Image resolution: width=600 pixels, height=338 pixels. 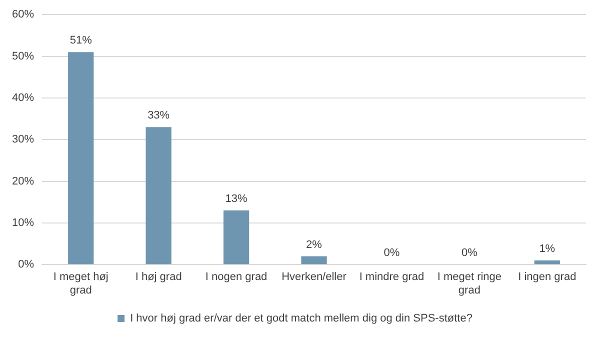 I want to click on y-tick-label: 30%, so click(x=23, y=140).